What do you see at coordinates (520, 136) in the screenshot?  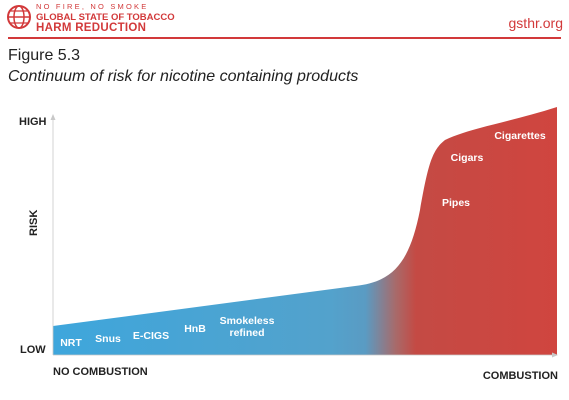 I see `product-label-cigarettes: Cigarettes` at bounding box center [520, 136].